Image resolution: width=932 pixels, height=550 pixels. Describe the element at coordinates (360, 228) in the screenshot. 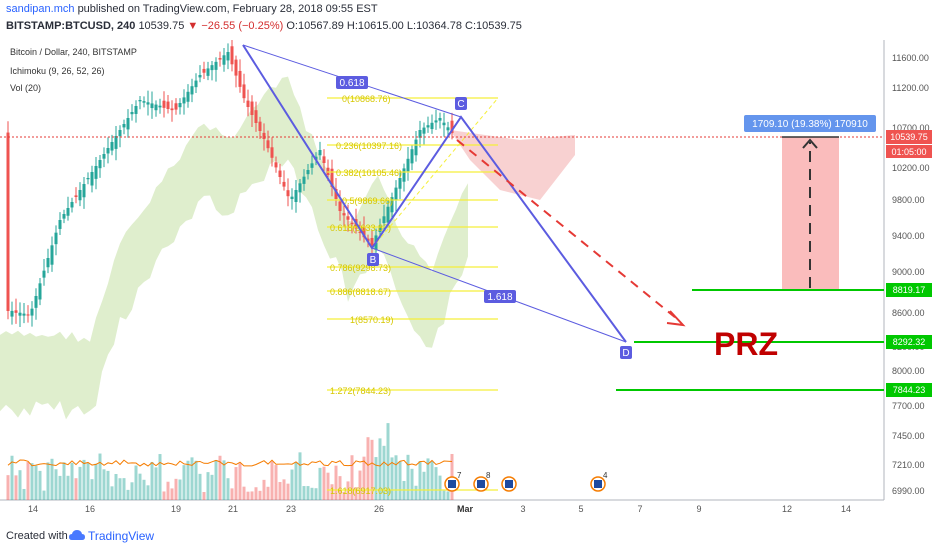

I see `fib-label-0618: 0.618(9633.87)` at that location.